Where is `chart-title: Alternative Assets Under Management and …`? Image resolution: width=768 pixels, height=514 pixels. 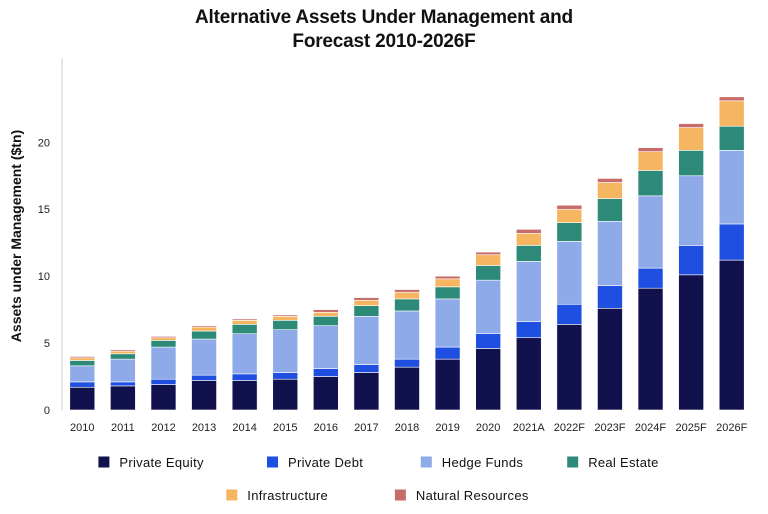
chart-title: Alternative Assets Under Management and … is located at coordinates (384, 30).